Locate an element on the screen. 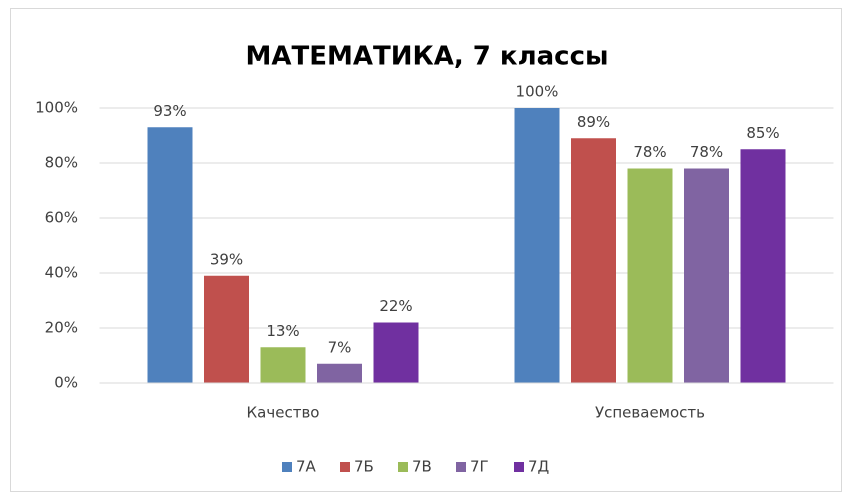 Image resolution: width=854 pixels, height=502 pixels. data-label: 100% is located at coordinates (537, 92).